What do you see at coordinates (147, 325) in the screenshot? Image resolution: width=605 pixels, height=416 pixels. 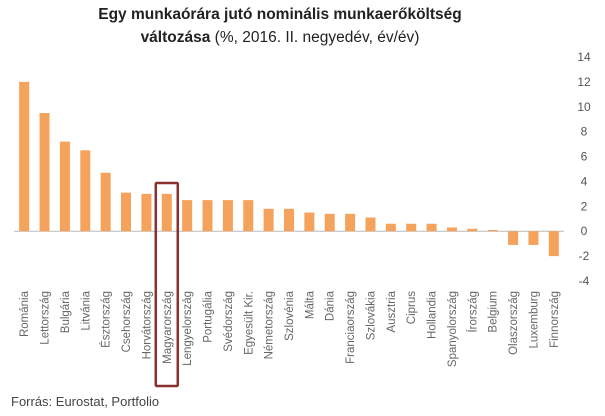 I see `category-label: Horvátország` at bounding box center [147, 325].